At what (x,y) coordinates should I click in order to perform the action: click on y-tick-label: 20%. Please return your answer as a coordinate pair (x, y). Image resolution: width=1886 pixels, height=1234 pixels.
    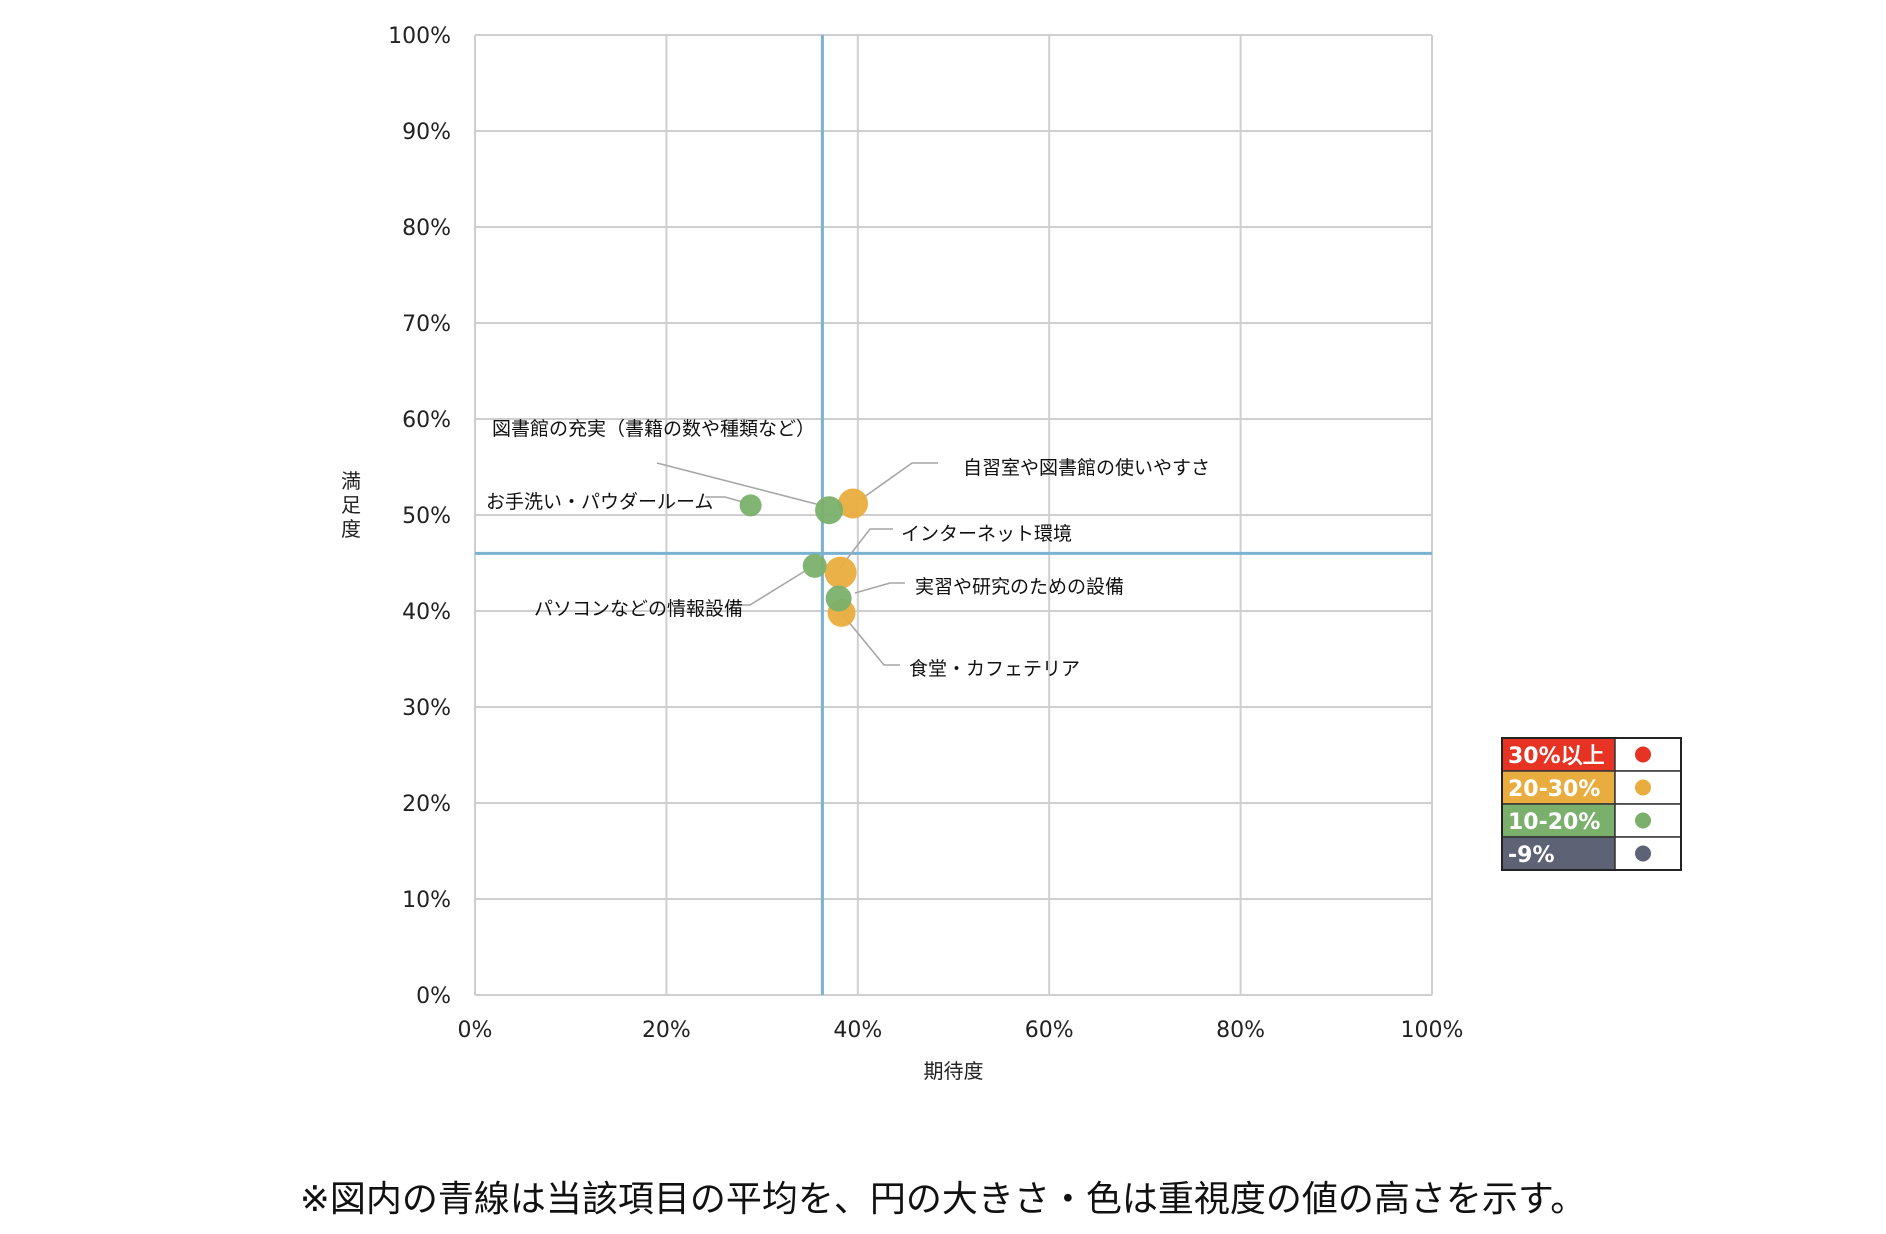
    Looking at the image, I should click on (426, 804).